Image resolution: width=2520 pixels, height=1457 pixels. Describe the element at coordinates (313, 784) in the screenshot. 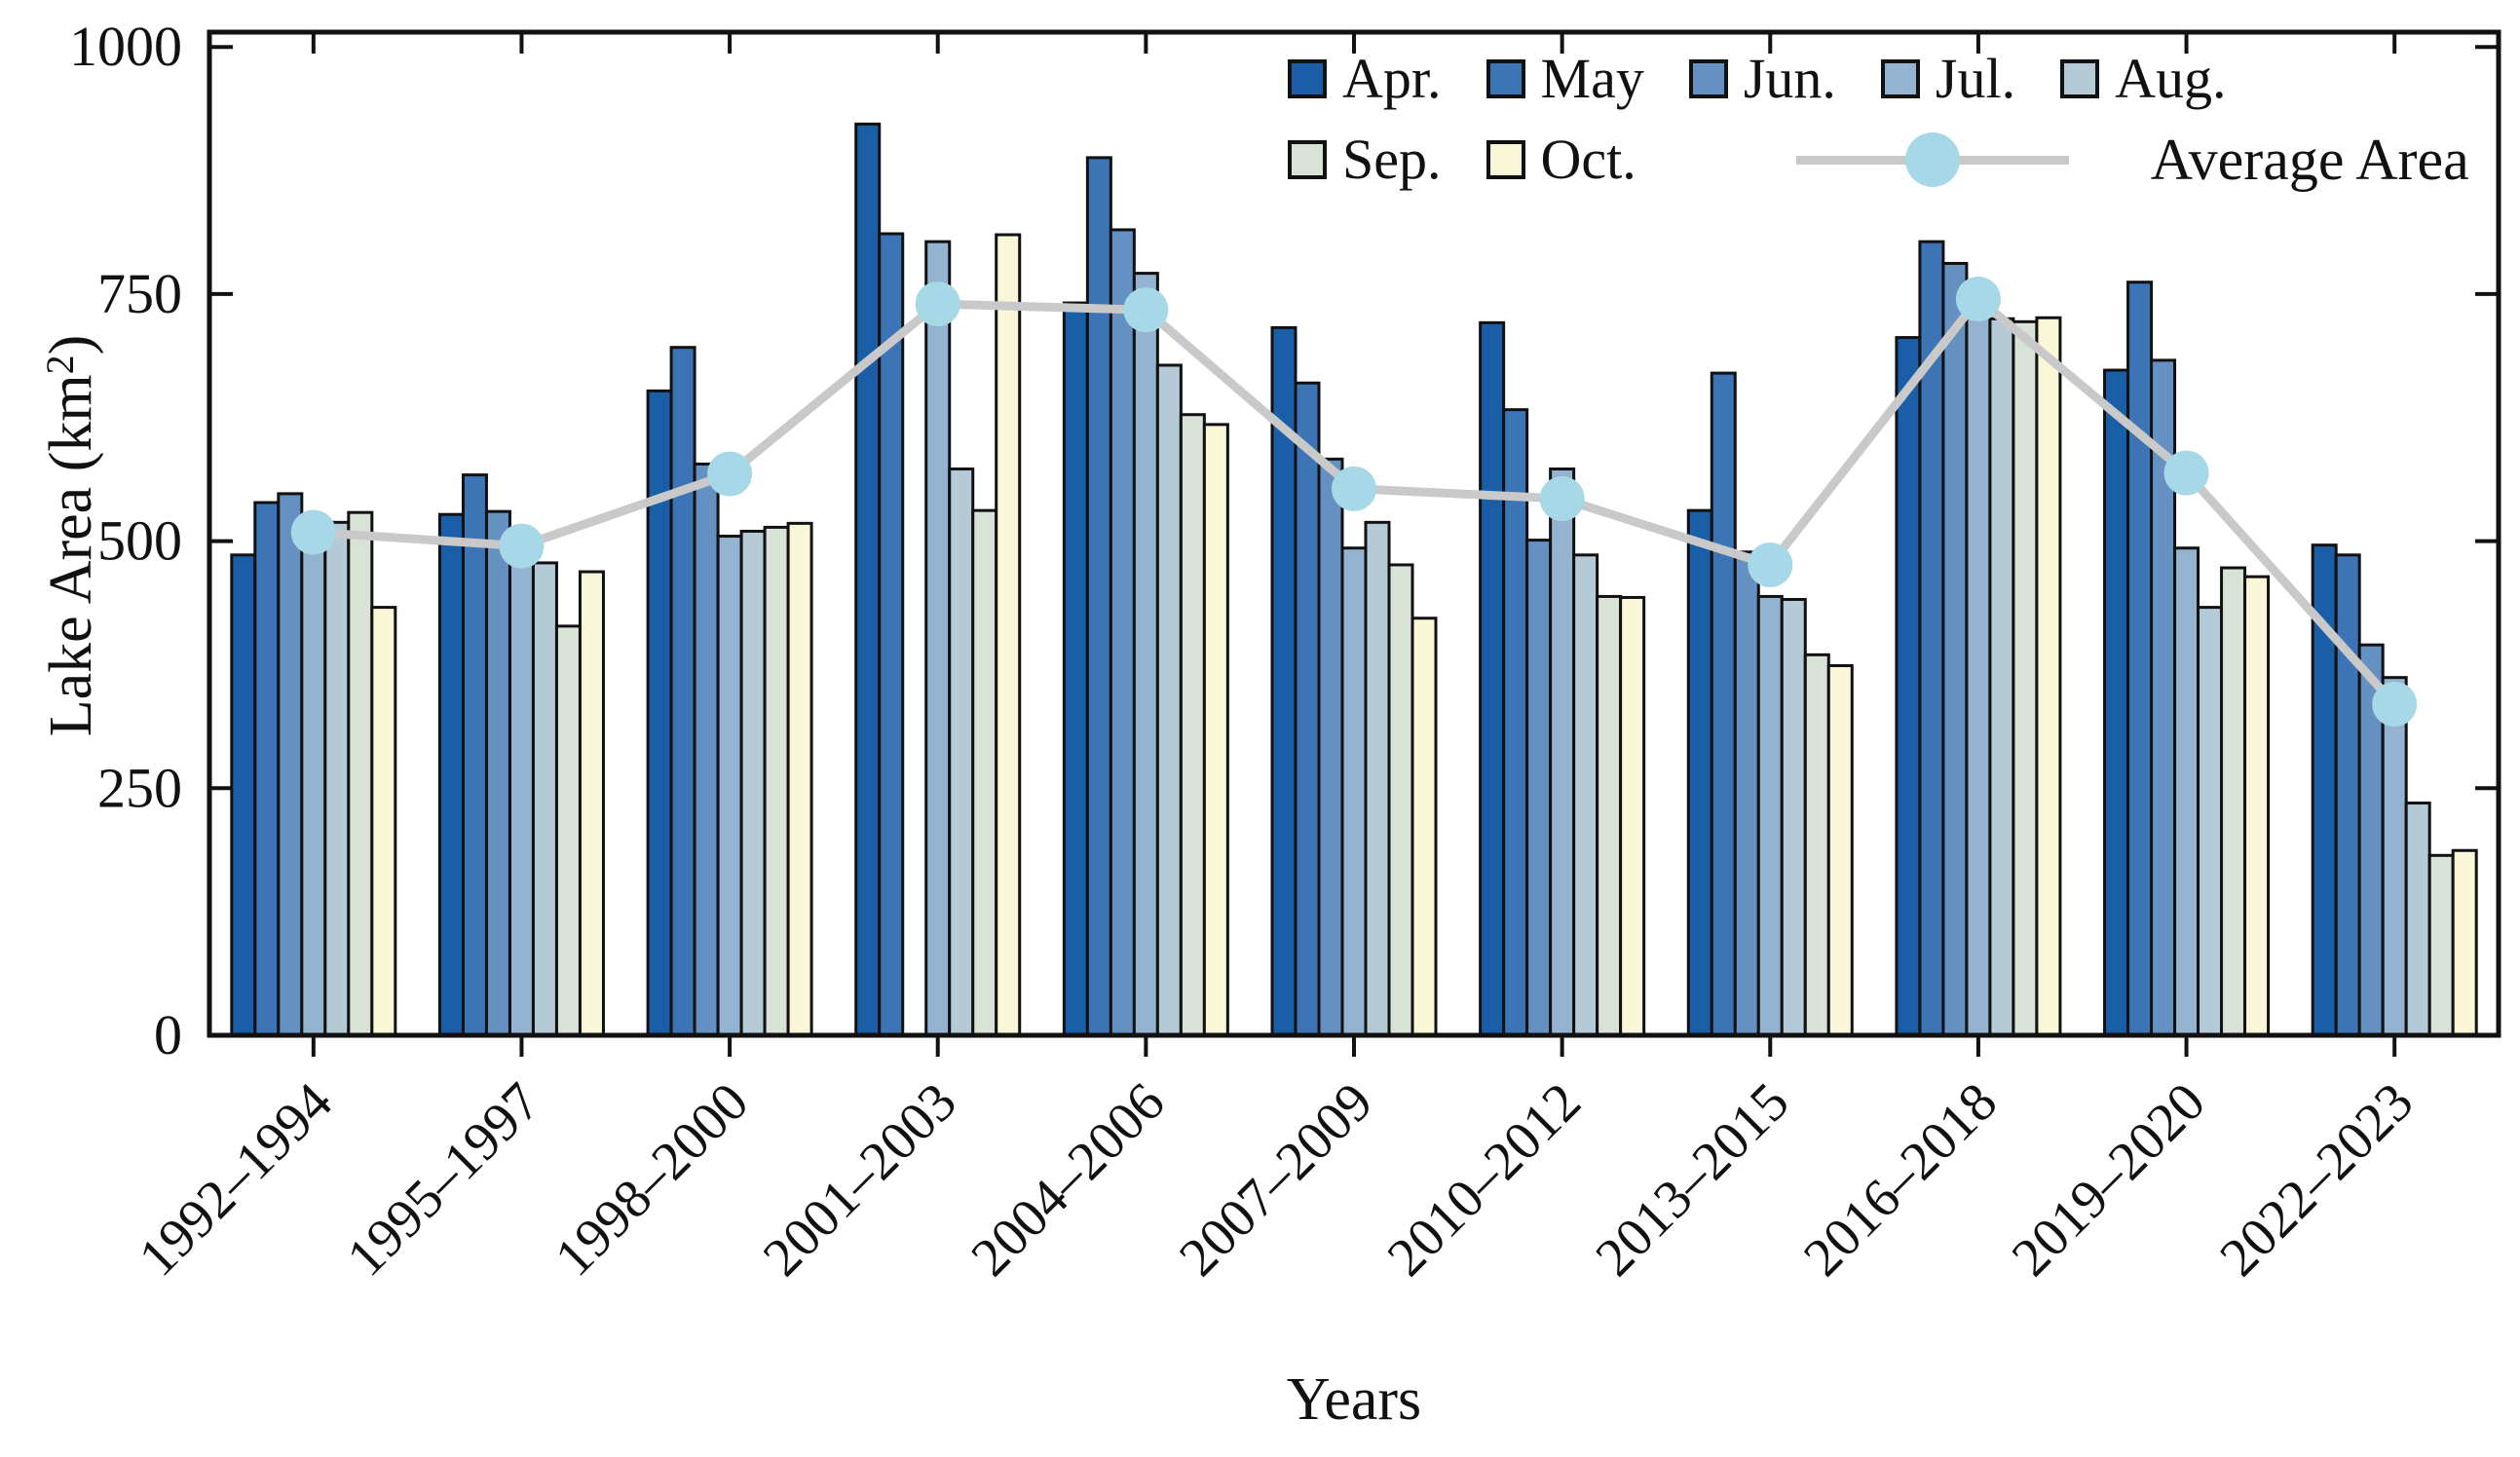

I see `bar-Jul-1992–1994` at that location.